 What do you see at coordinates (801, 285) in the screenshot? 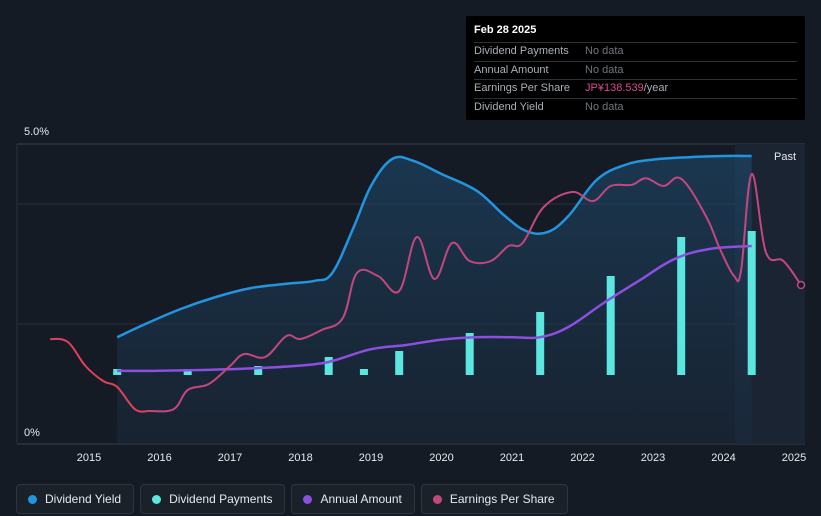
I see `eps-end-marker` at bounding box center [801, 285].